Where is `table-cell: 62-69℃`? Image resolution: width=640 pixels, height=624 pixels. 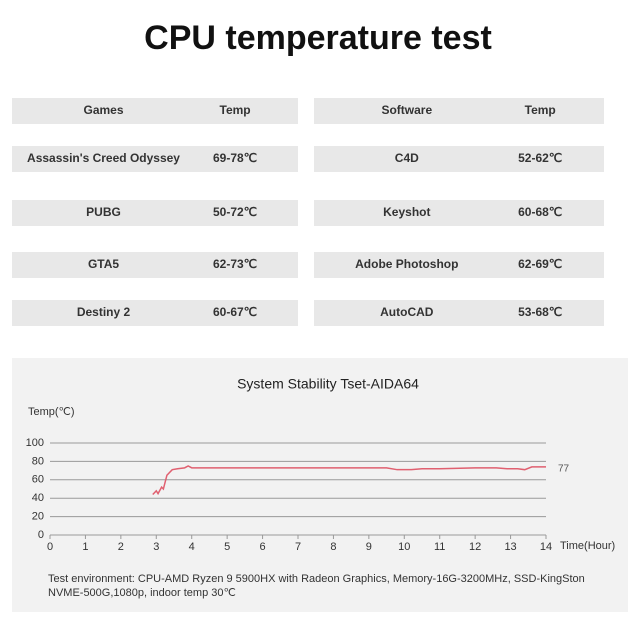 table-cell: 62-69℃ is located at coordinates (540, 264).